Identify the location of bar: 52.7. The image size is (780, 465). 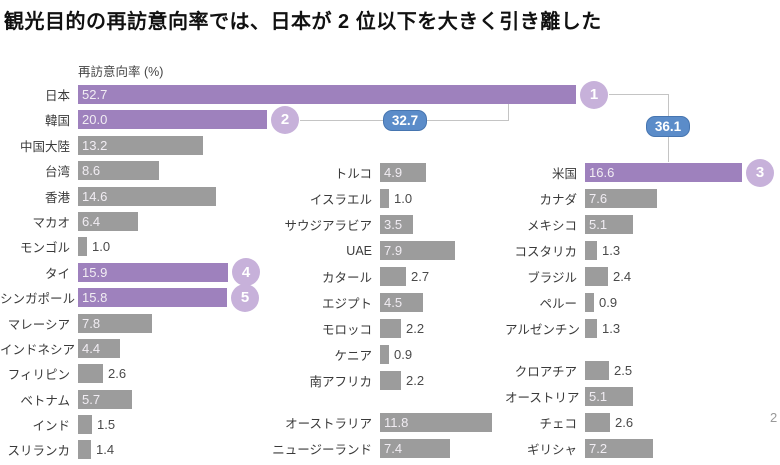
(327, 94).